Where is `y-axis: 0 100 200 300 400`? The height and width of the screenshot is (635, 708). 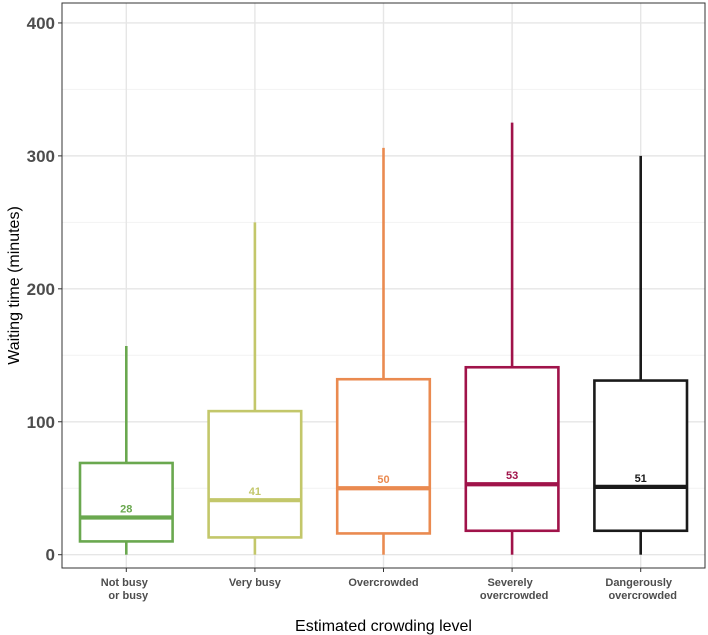
y-axis: 0 100 200 300 400 is located at coordinates (44, 289).